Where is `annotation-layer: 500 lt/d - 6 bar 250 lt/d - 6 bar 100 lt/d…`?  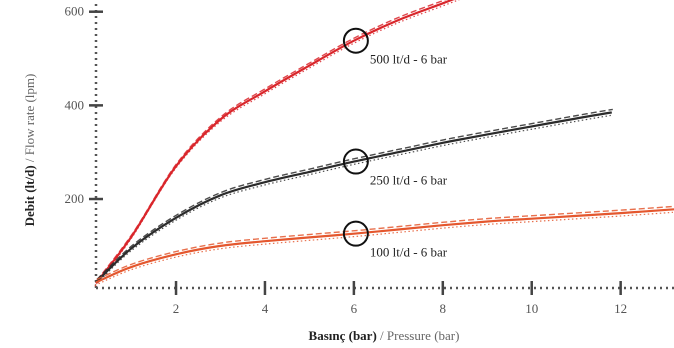 annotation-layer: 500 lt/d - 6 bar 250 lt/d - 6 bar 100 lt/d… is located at coordinates (395, 143).